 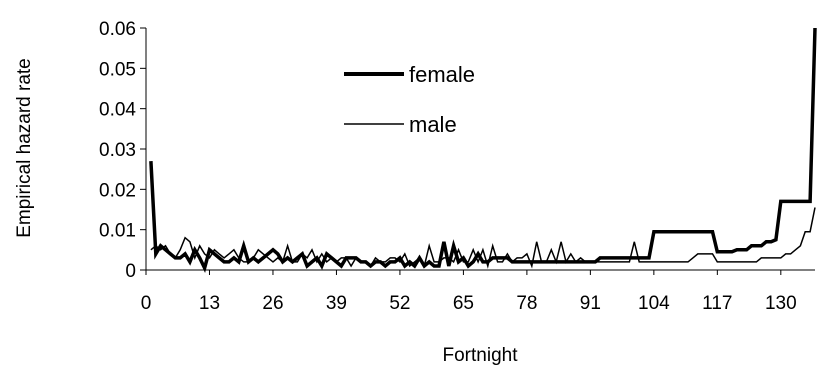 What do you see at coordinates (781, 303) in the screenshot?
I see `x-tick-label: 130` at bounding box center [781, 303].